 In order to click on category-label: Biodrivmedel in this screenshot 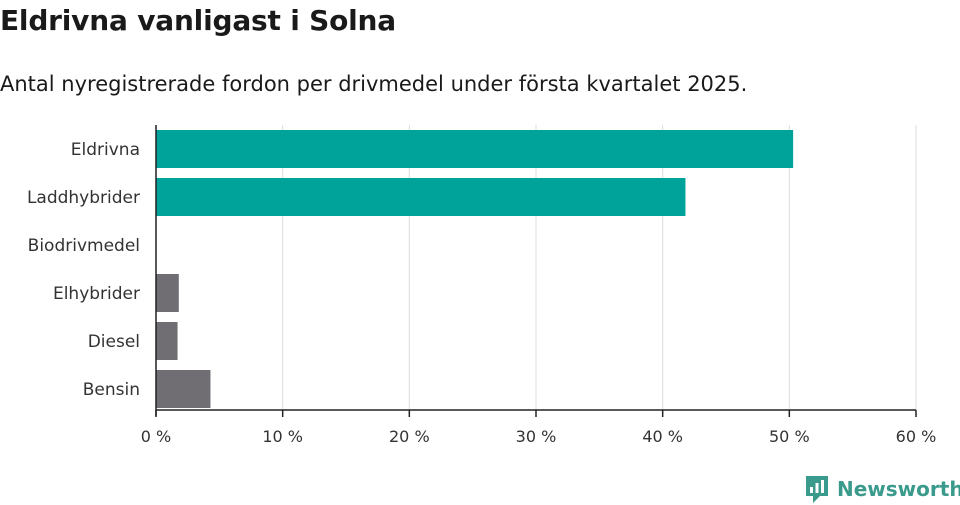, I will do `click(84, 246)`.